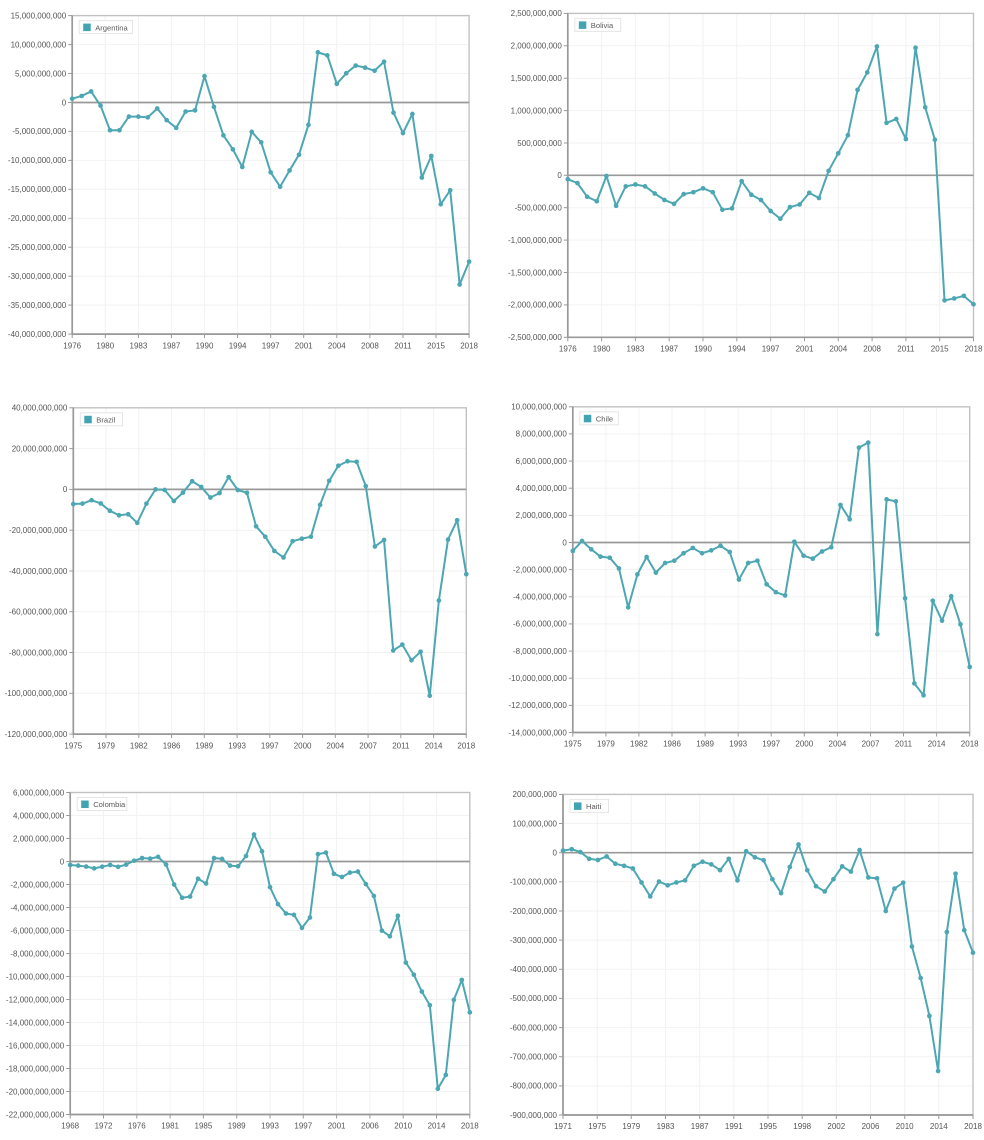 This screenshot has height=1140, width=984. What do you see at coordinates (606, 744) in the screenshot?
I see `svg-text: 1979` at bounding box center [606, 744].